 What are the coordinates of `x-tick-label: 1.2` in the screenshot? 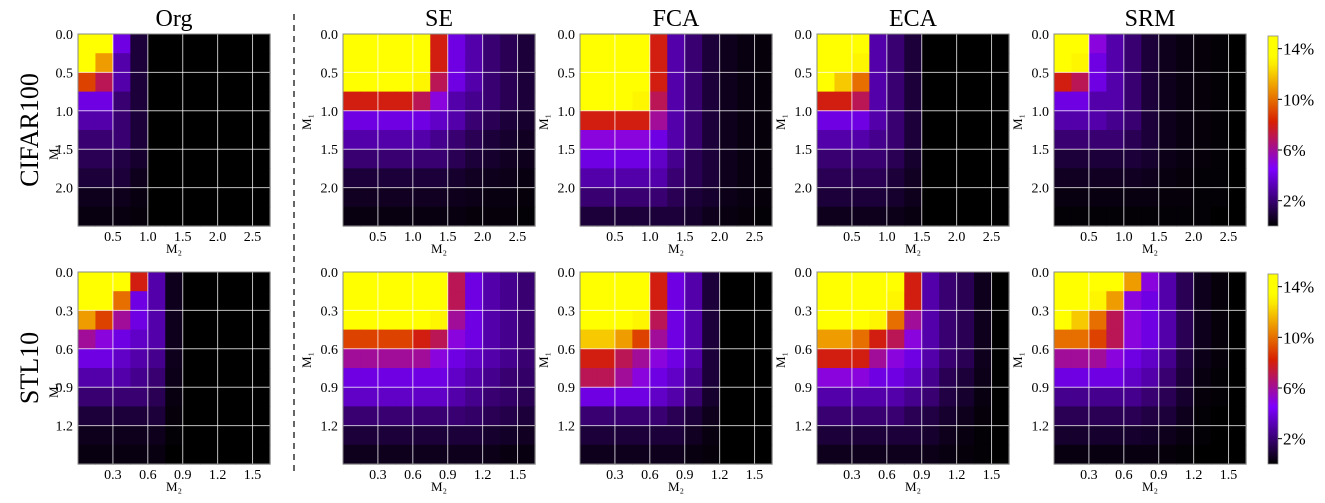 It's located at (957, 475).